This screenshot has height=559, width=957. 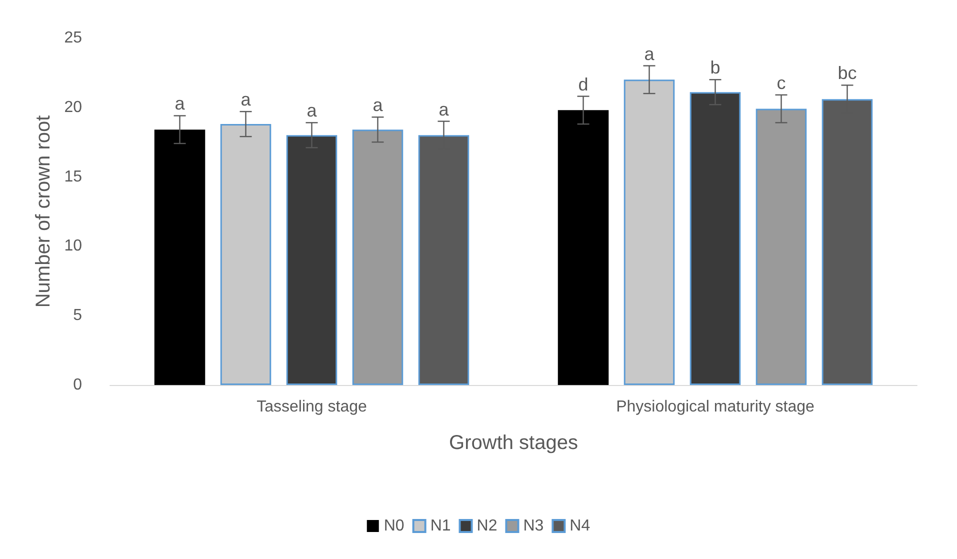 I want to click on data-label: b, so click(x=715, y=68).